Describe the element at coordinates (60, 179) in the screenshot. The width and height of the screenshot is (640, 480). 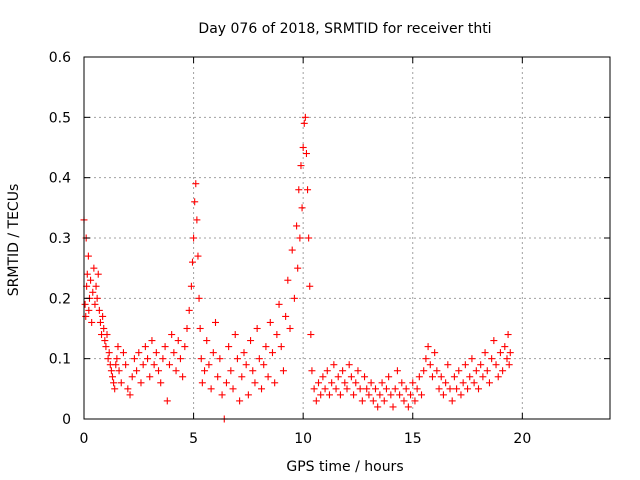
I see `y-tick-label: 0.4` at that location.